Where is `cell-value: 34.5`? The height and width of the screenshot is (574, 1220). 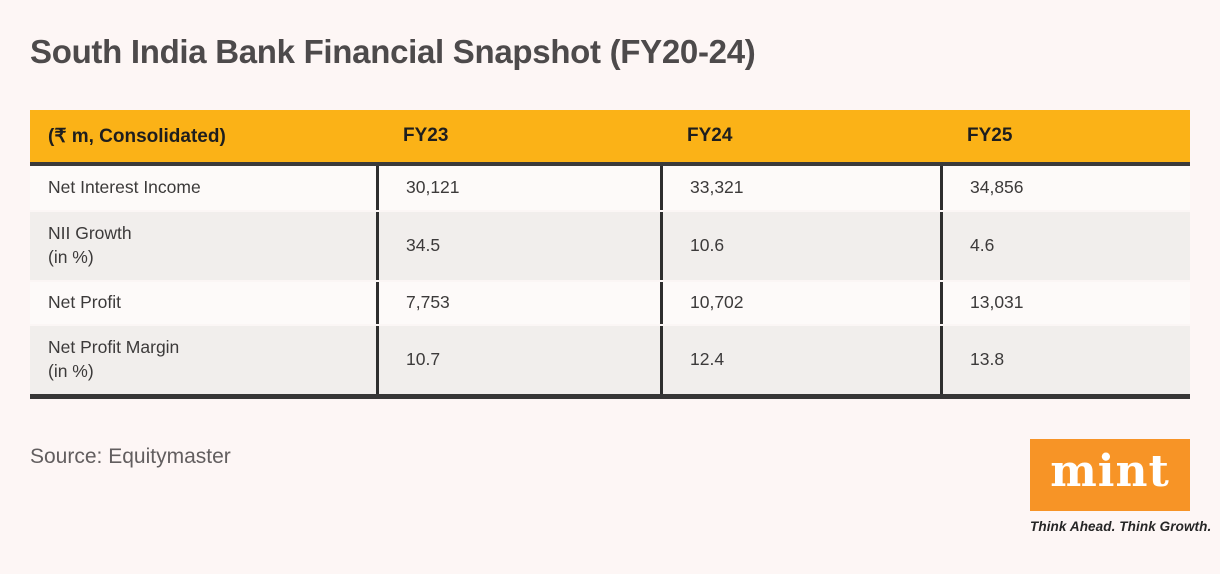
cell-value: 34.5 is located at coordinates (423, 245).